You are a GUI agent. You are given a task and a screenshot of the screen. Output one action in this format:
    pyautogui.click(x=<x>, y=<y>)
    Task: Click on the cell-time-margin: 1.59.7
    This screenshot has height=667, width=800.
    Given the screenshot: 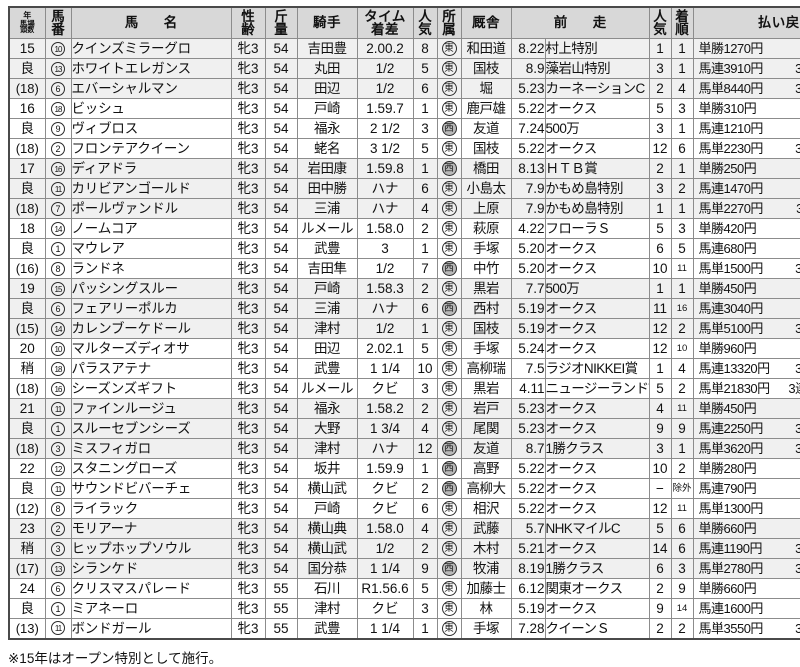 What is the action you would take?
    pyautogui.click(x=385, y=109)
    